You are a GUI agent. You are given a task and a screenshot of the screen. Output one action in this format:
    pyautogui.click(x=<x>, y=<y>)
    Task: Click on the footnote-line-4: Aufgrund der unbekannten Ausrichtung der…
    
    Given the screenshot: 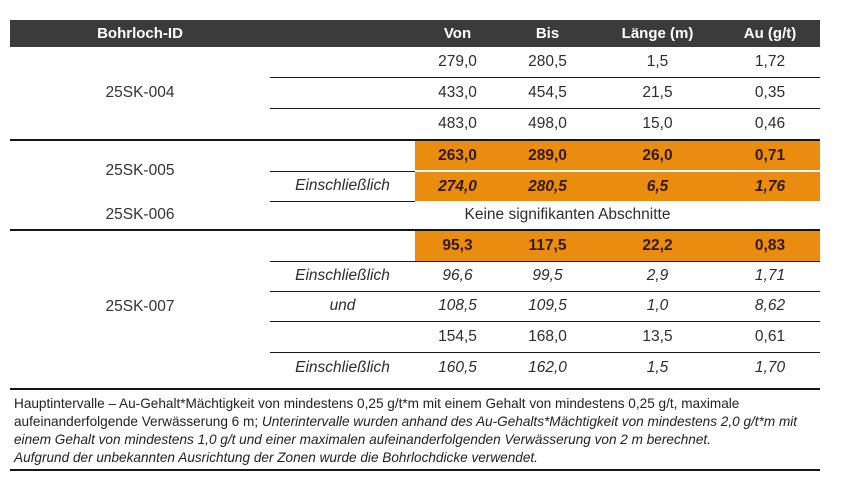 What is the action you would take?
    pyautogui.click(x=276, y=457)
    